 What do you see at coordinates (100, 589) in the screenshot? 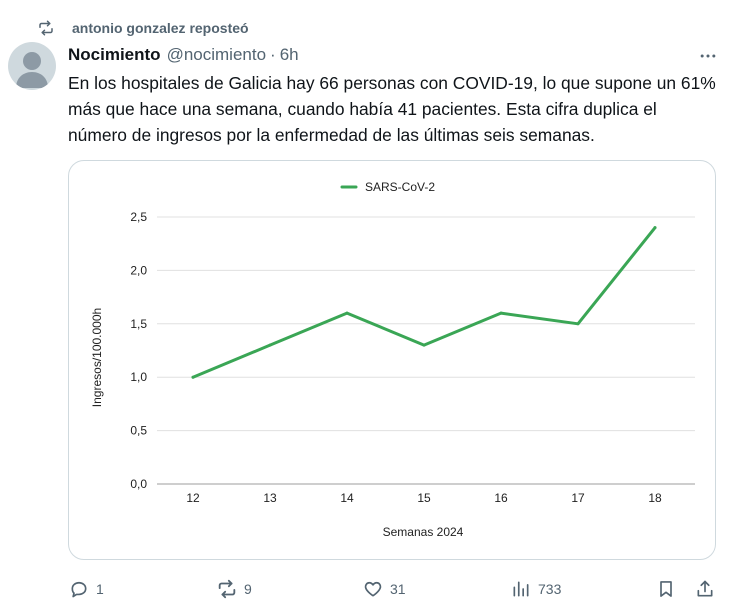
I see `reply-count: 1` at bounding box center [100, 589].